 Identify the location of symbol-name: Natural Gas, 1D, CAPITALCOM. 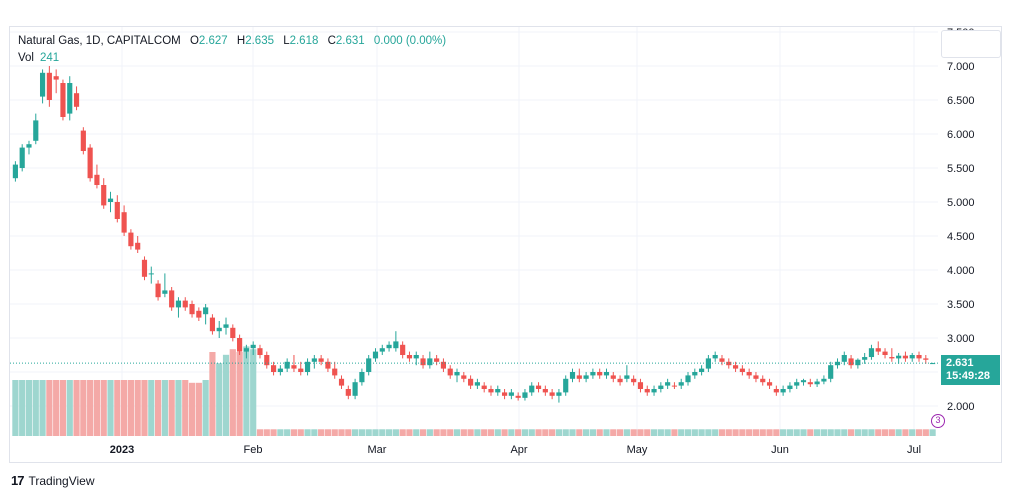
(99, 41).